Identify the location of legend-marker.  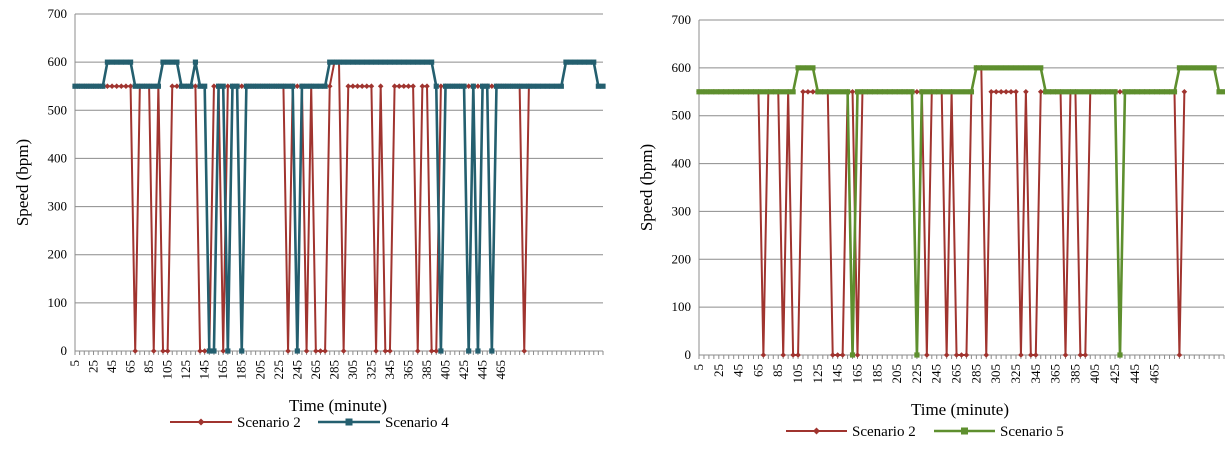
(964, 431).